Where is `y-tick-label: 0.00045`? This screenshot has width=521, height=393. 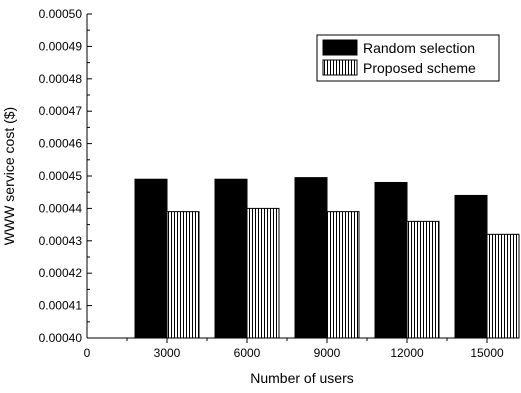 y-tick-label: 0.00045 is located at coordinates (61, 176).